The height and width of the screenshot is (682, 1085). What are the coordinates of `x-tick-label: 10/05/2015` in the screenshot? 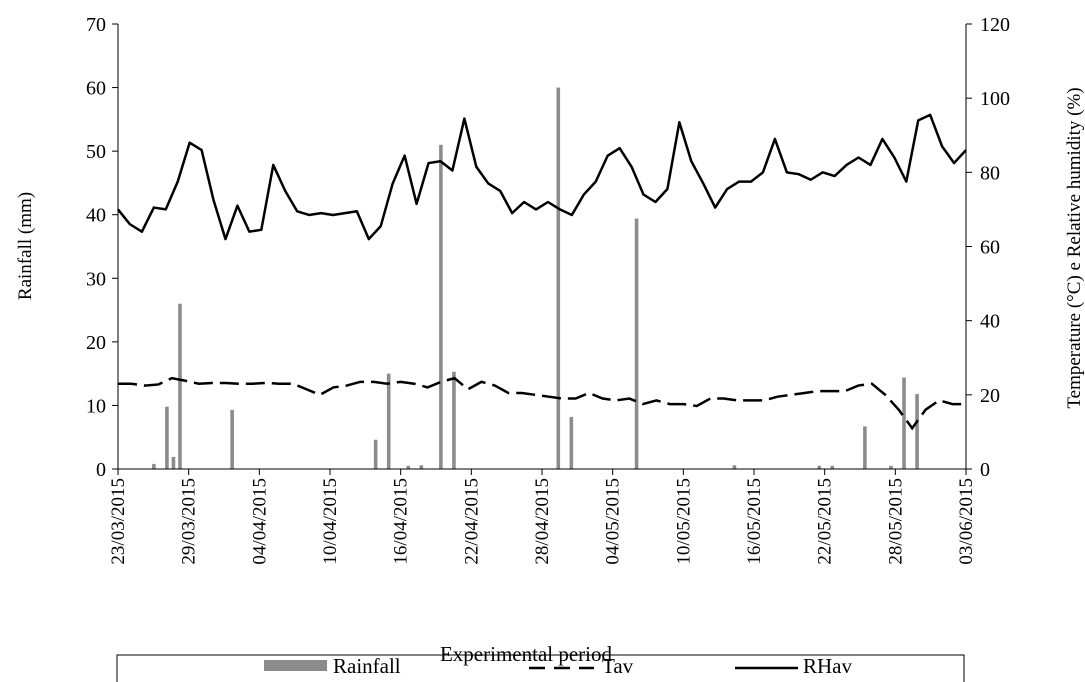 It's located at (683, 521).